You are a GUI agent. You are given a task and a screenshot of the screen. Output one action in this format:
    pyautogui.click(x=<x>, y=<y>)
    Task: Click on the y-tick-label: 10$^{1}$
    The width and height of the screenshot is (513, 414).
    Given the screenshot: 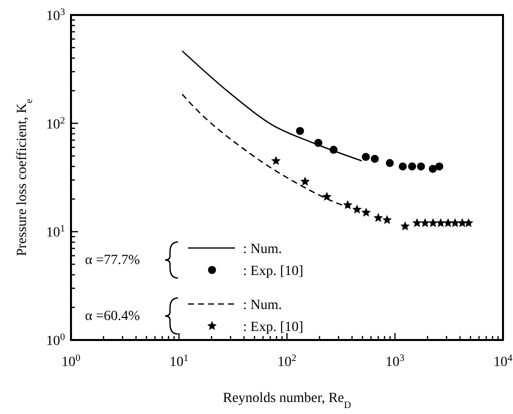 What is the action you would take?
    pyautogui.click(x=56, y=232)
    